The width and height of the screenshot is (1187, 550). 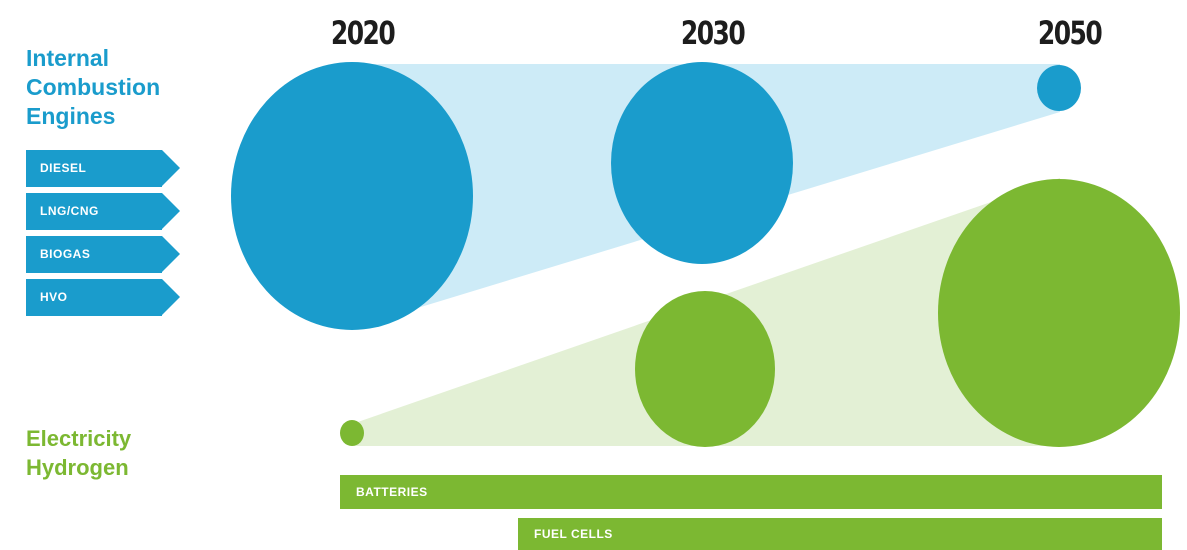 I want to click on batteries-bar: BATTERIES, so click(x=751, y=492).